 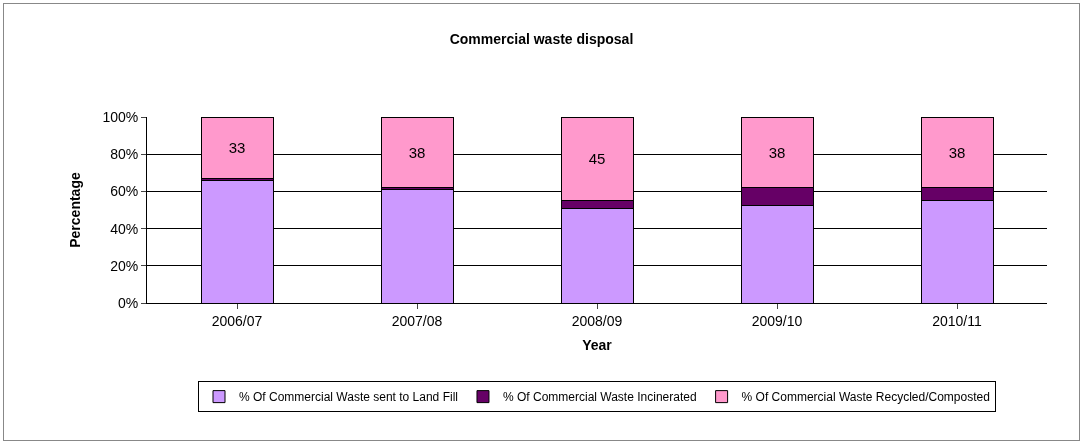 I want to click on y-tick-label: 40%, so click(x=124, y=228).